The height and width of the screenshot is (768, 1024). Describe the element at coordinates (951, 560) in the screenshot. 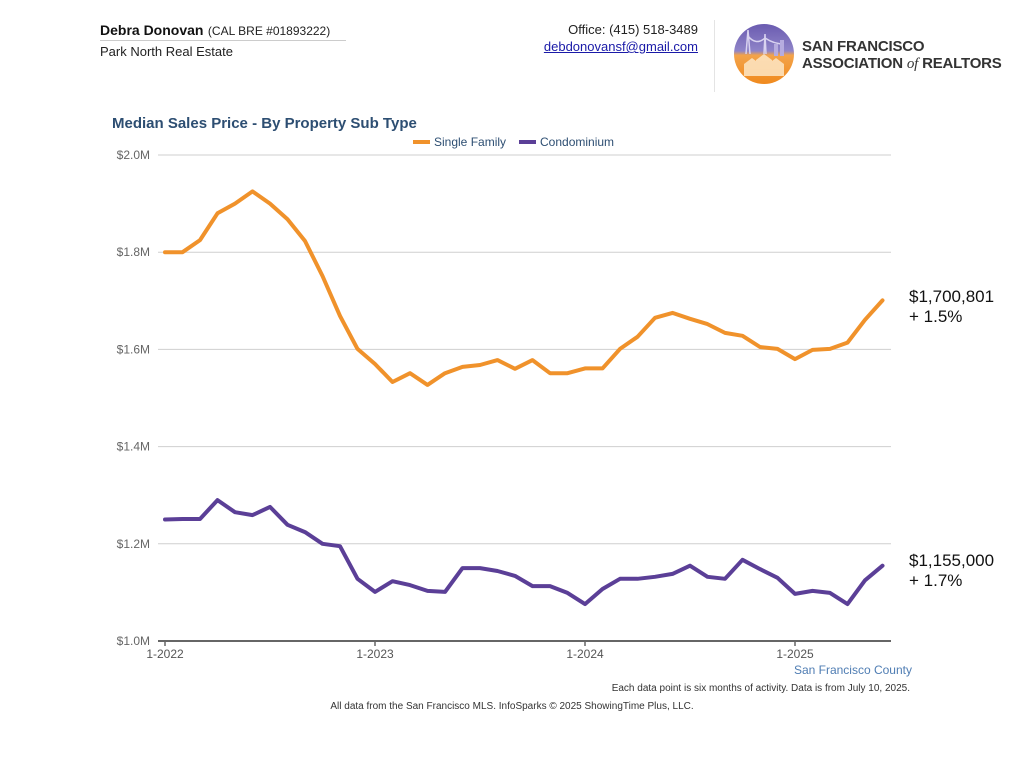

I see `condominium-end-value: $1,155,000` at that location.